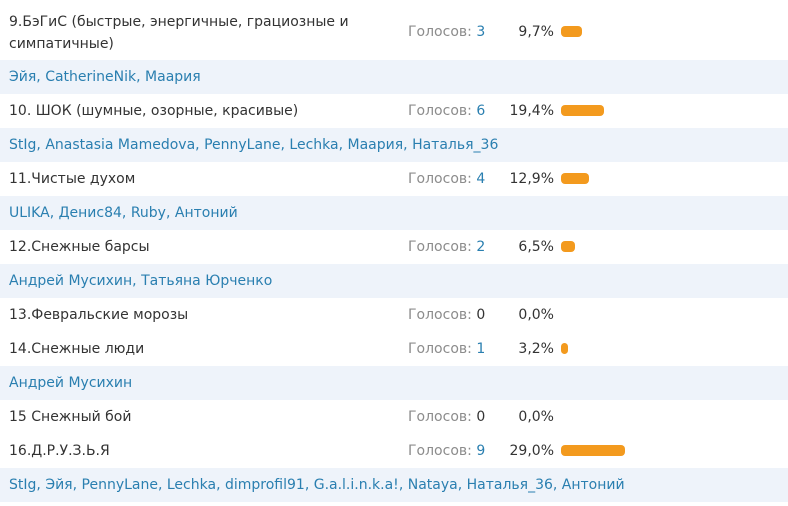  Describe the element at coordinates (70, 417) in the screenshot. I see `option-name: 15 Снежный бой` at that location.